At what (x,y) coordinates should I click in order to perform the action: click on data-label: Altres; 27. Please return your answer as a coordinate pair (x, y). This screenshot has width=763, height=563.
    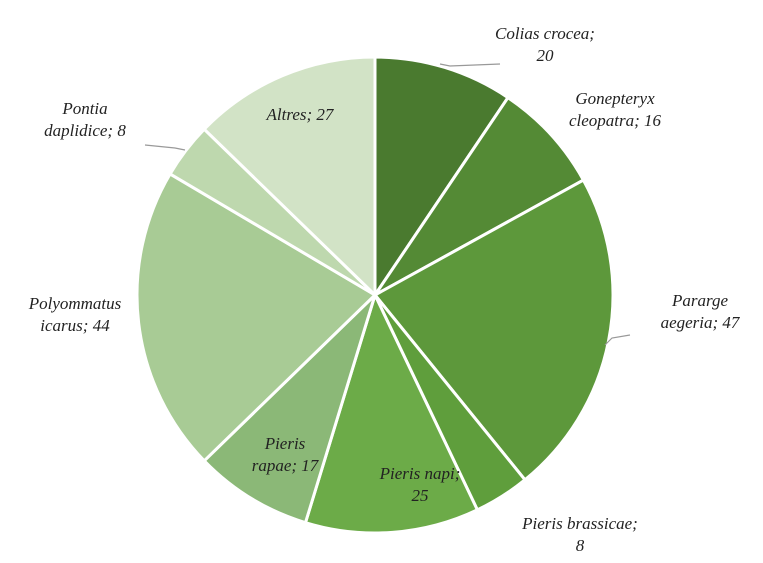
    Looking at the image, I should click on (300, 114).